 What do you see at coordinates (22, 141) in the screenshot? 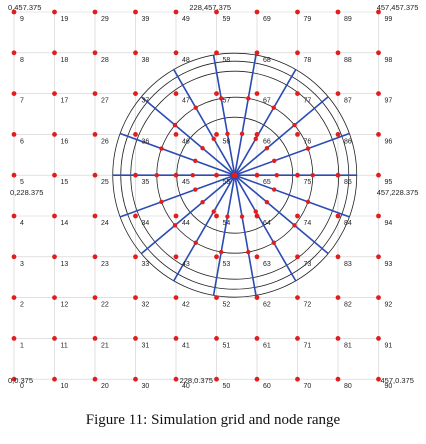
I see `node-label: 6` at bounding box center [22, 141].